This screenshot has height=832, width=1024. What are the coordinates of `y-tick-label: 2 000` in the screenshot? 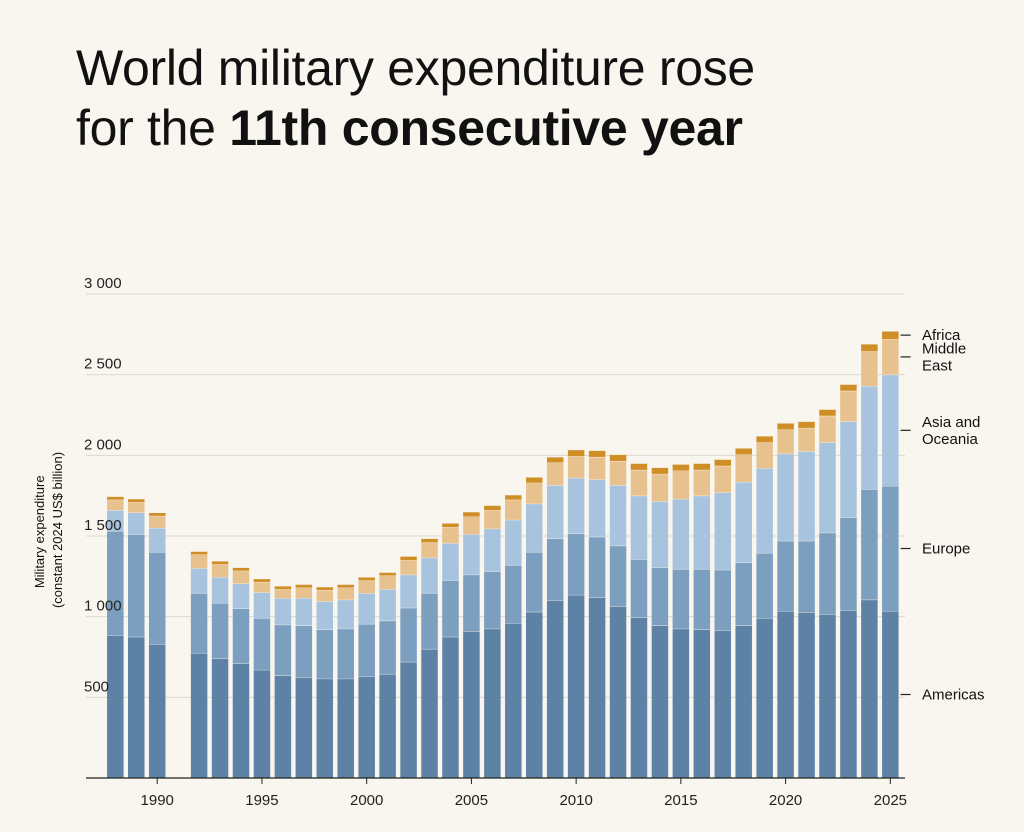 It's located at (103, 444).